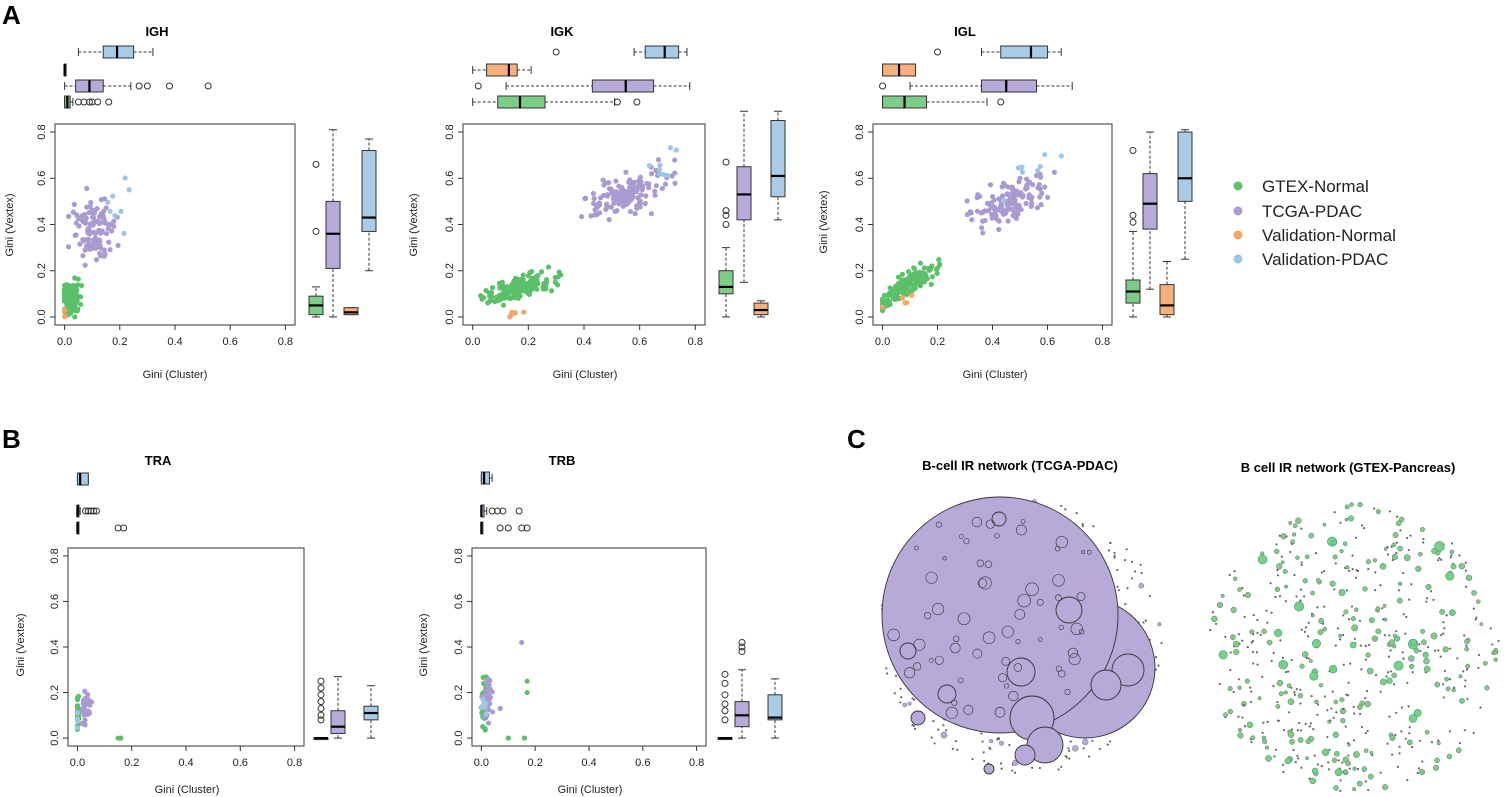 This screenshot has height=797, width=1507. What do you see at coordinates (119, 342) in the screenshot?
I see `x-tick-label-igh: 0.2` at bounding box center [119, 342].